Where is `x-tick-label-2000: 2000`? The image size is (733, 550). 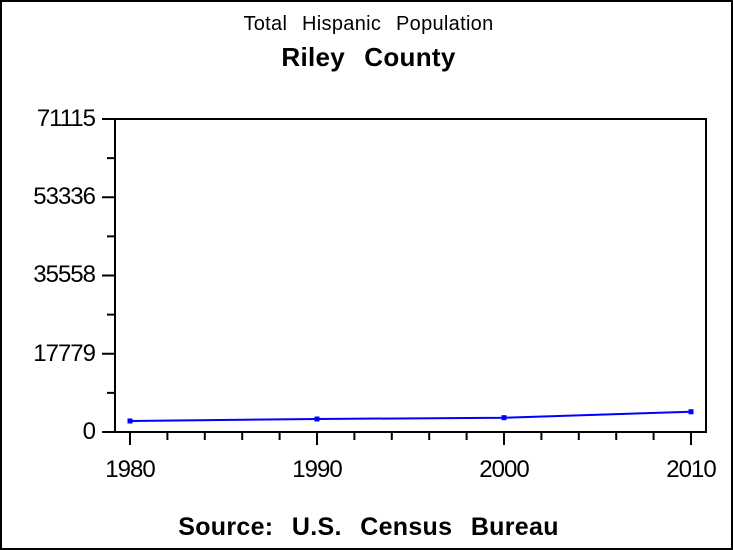
x-tick-label-2000: 2000 is located at coordinates (504, 469).